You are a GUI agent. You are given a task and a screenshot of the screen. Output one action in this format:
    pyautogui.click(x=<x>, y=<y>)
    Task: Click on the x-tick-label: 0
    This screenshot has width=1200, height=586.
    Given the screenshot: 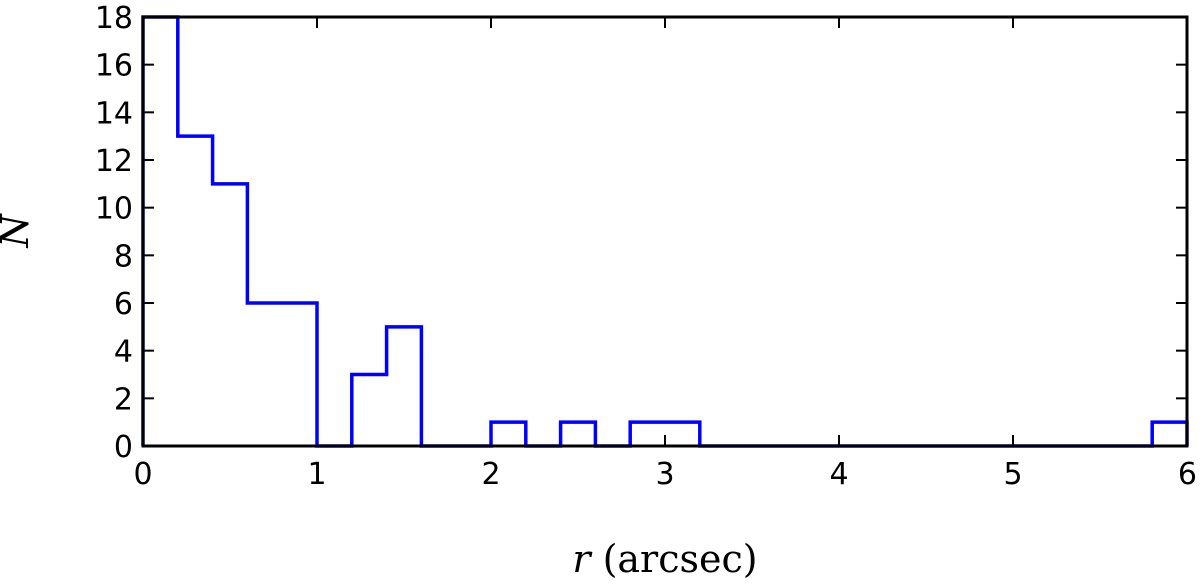 What is the action you would take?
    pyautogui.click(x=142, y=474)
    